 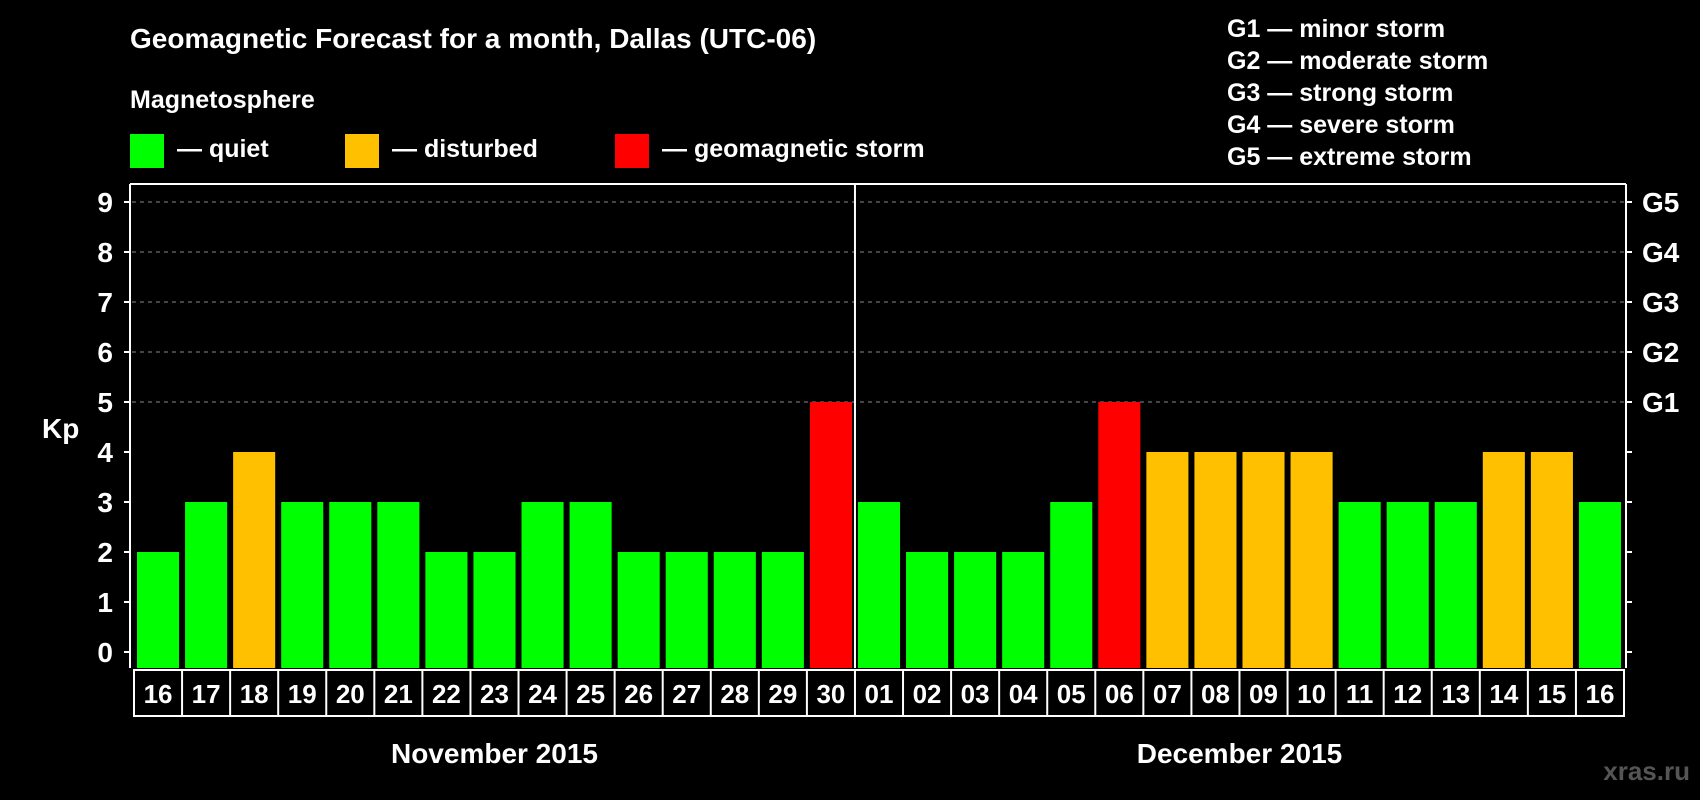 I want to click on x-tick-label-18: 04, so click(x=1023, y=694).